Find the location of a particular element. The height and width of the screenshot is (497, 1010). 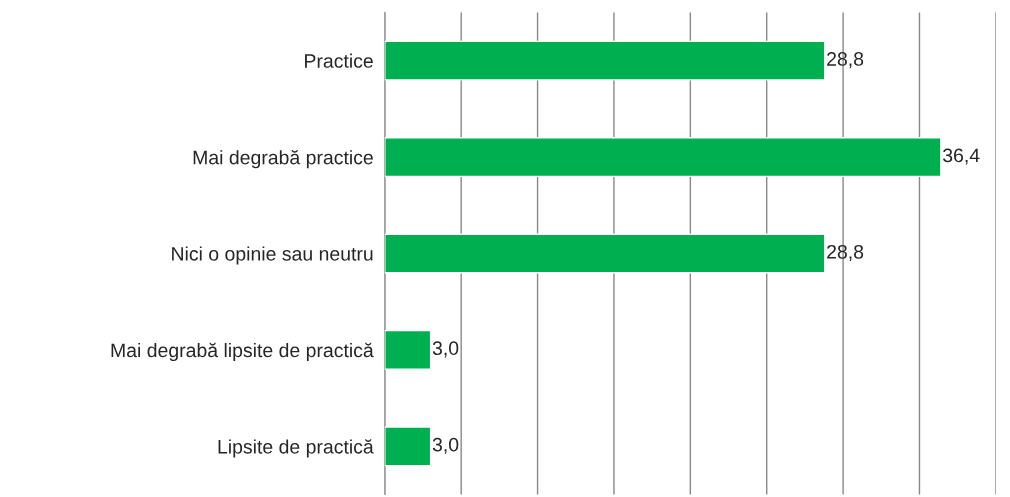

y-tick-label: Lipsite de practică is located at coordinates (296, 448).